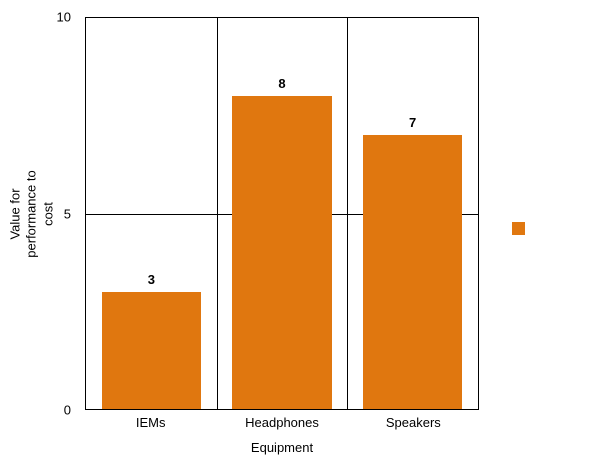 This screenshot has height=463, width=600. What do you see at coordinates (413, 422) in the screenshot?
I see `x-tick-label-speakers: Speakers` at bounding box center [413, 422].